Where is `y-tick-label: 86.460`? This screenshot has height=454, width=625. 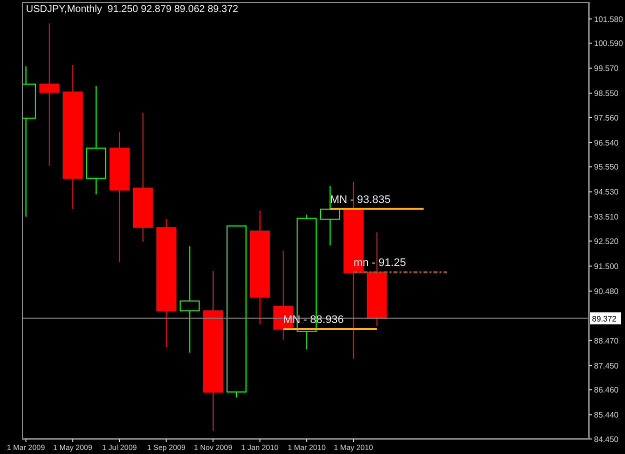 y-tick-label: 86.460 is located at coordinates (607, 390).